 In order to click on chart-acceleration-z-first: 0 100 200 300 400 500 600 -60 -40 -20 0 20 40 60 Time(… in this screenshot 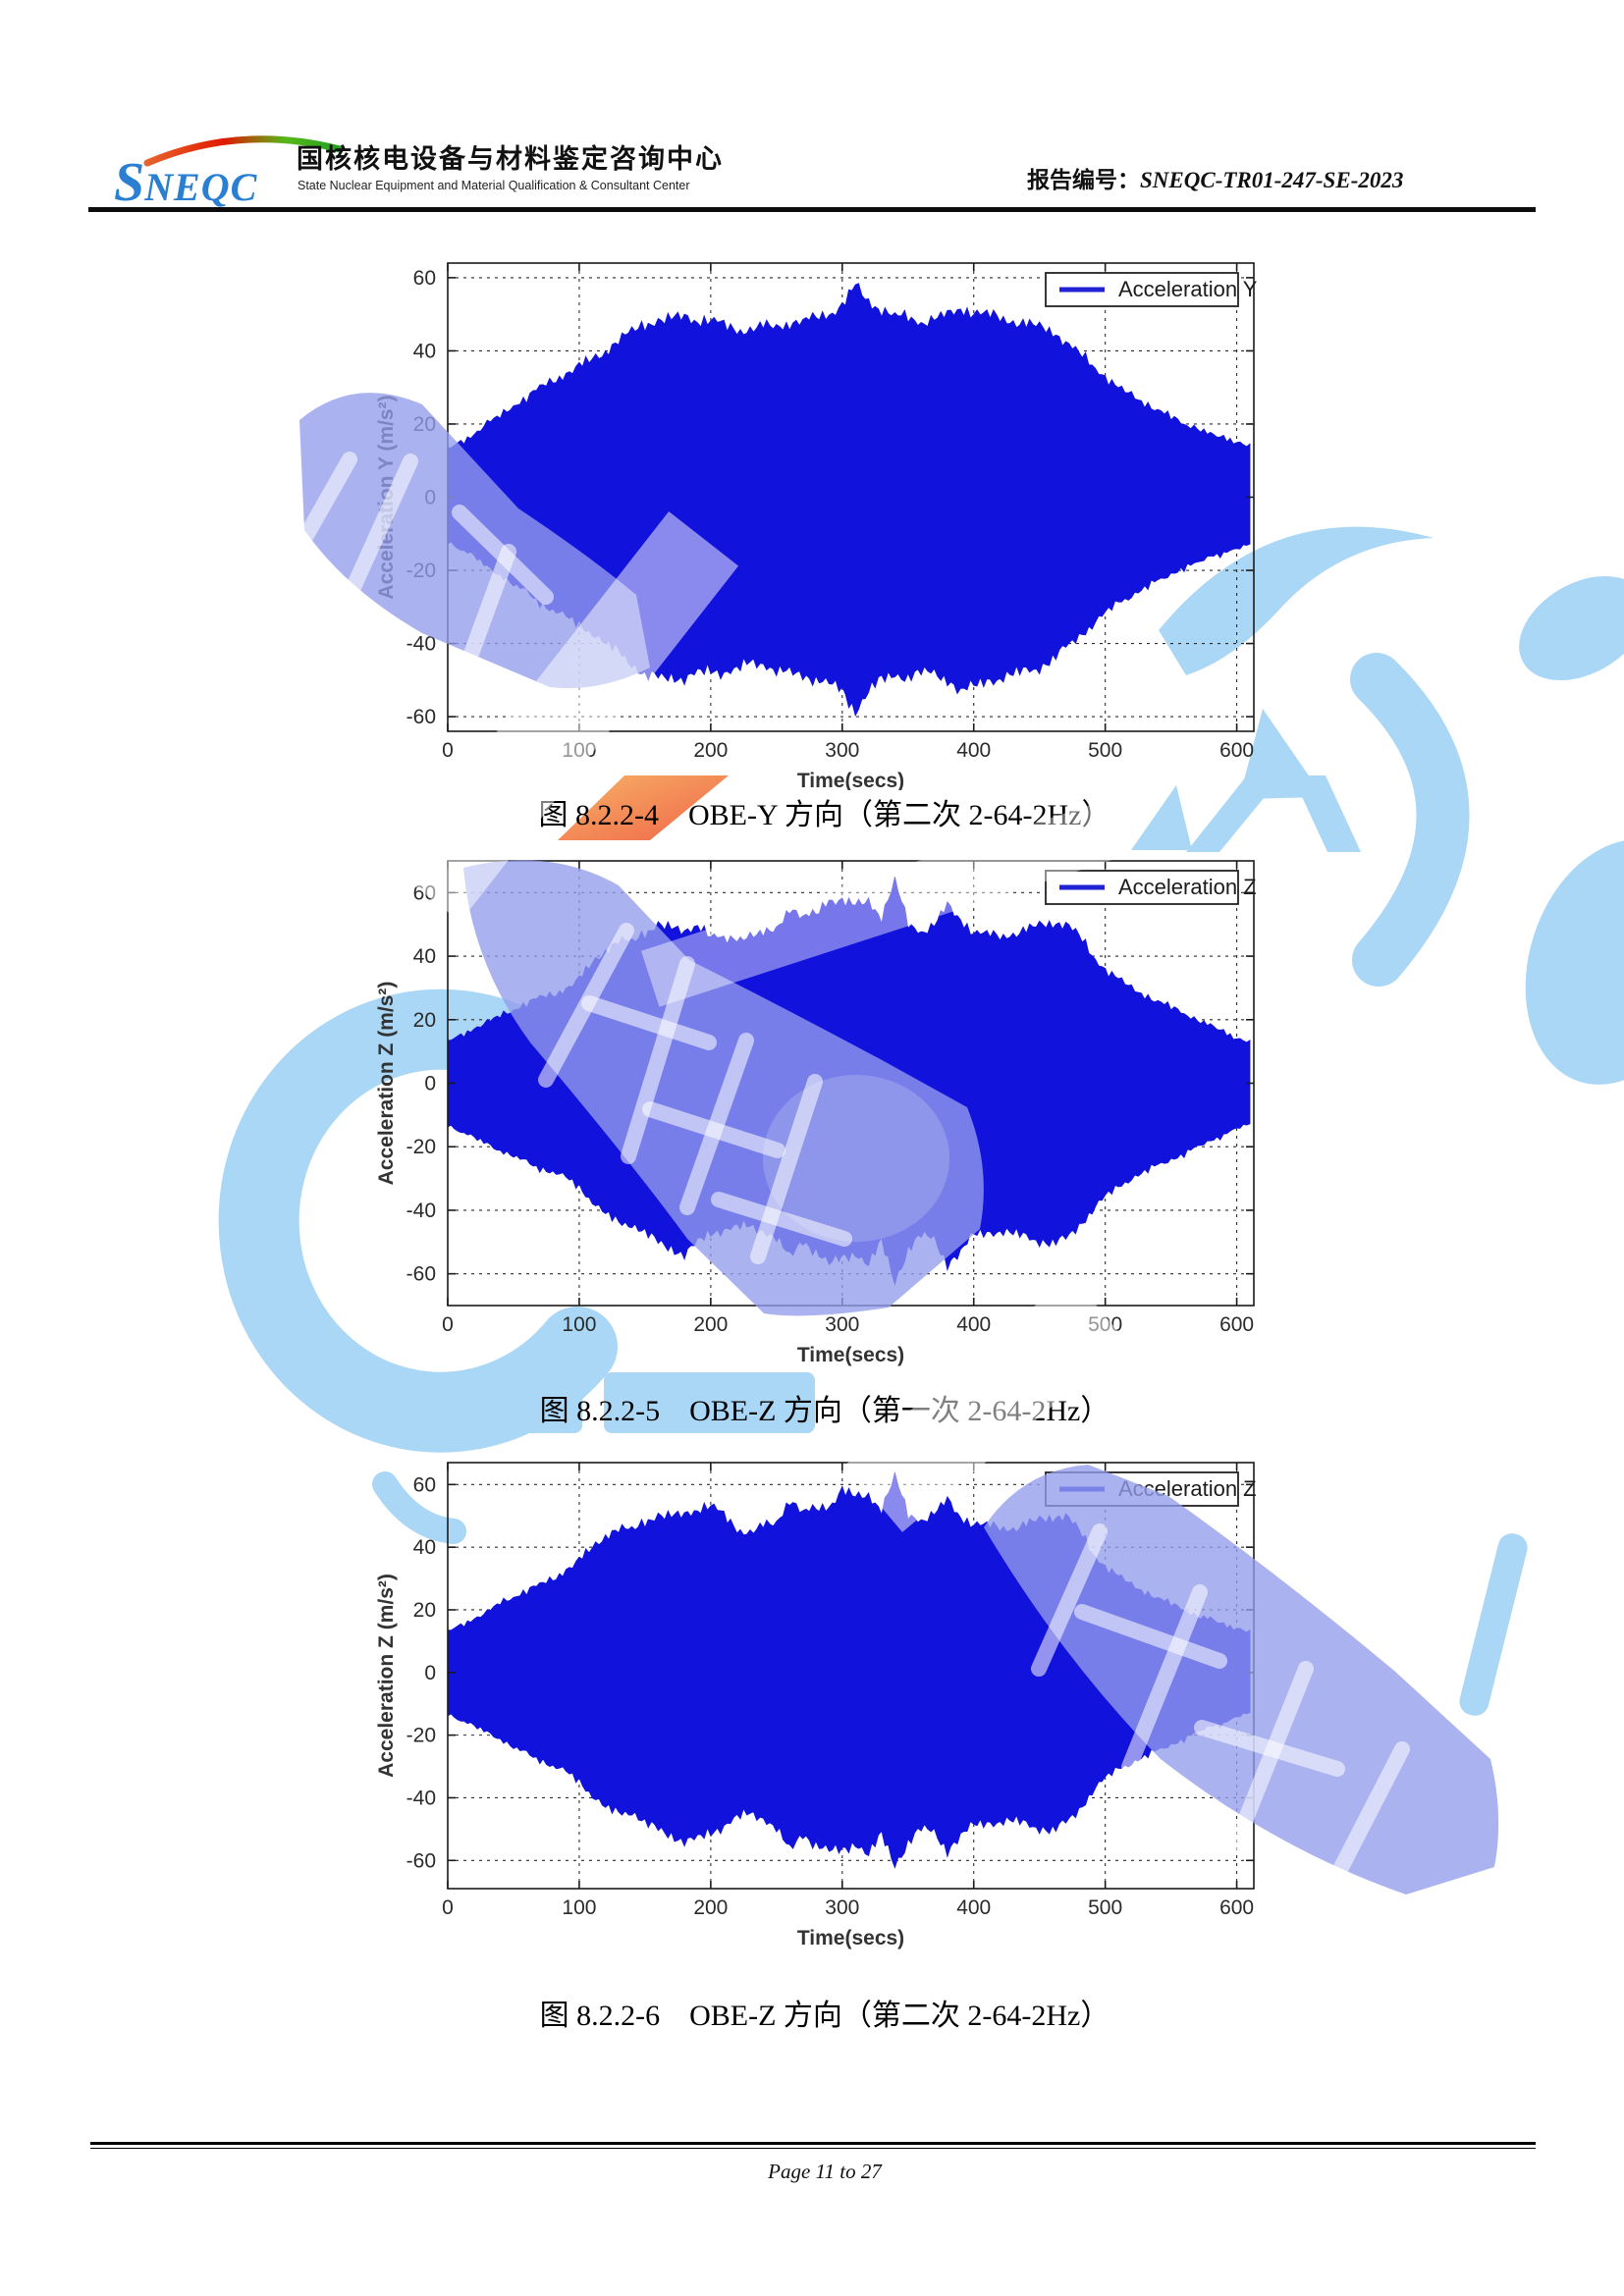, I will do `click(816, 1113)`.